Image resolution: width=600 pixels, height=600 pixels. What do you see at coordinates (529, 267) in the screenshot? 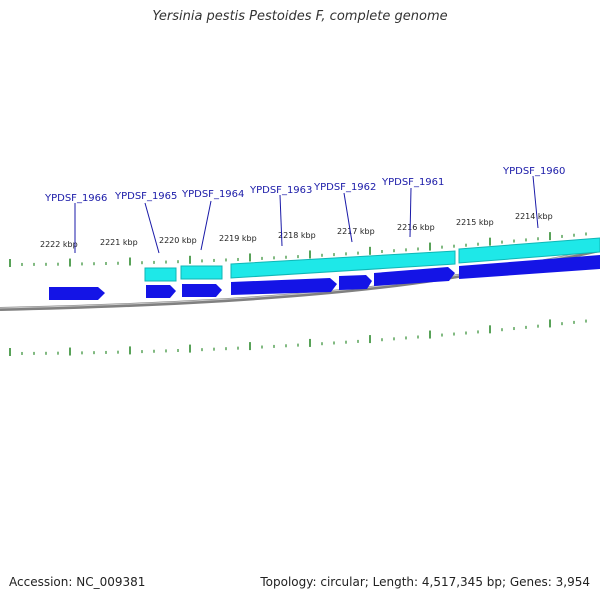
I see `gene-block-ypdsf-1960` at bounding box center [529, 267].